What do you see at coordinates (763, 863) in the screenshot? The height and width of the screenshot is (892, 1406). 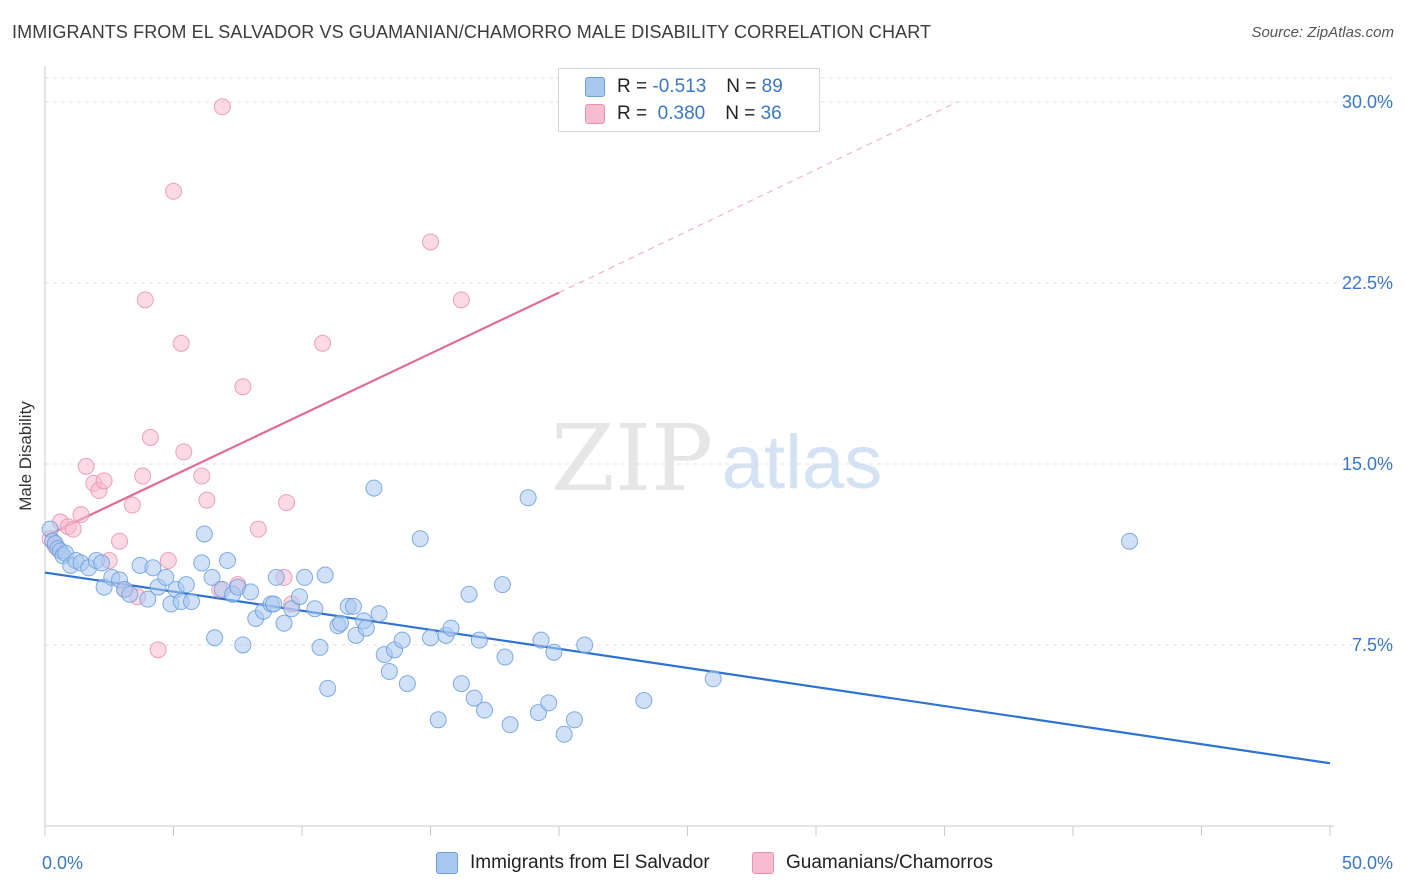 I see `series-swatch-pink` at bounding box center [763, 863].